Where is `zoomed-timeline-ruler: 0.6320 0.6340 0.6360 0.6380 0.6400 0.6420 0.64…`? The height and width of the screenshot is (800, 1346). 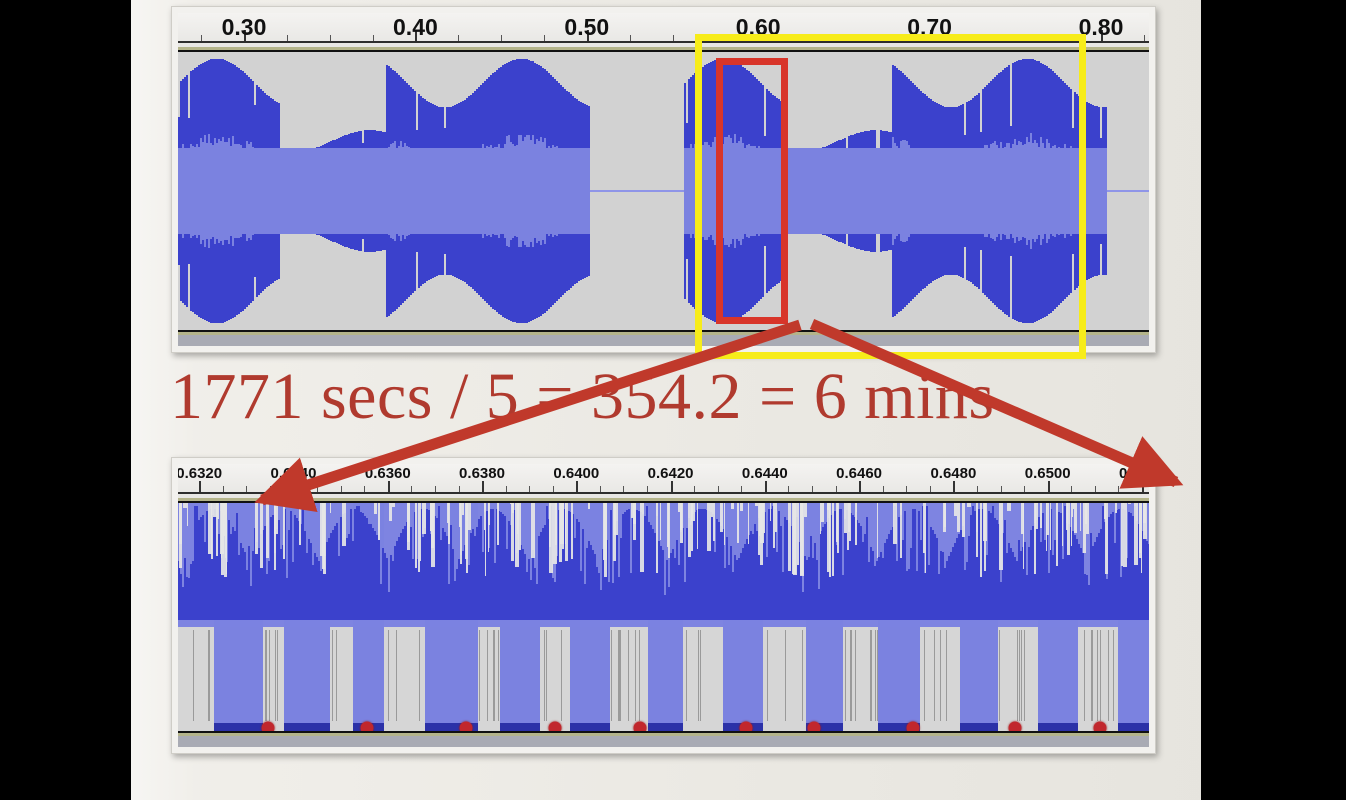 zoomed-timeline-ruler: 0.6320 0.6340 0.6360 0.6380 0.6400 0.6420 0.64… is located at coordinates (663, 481).